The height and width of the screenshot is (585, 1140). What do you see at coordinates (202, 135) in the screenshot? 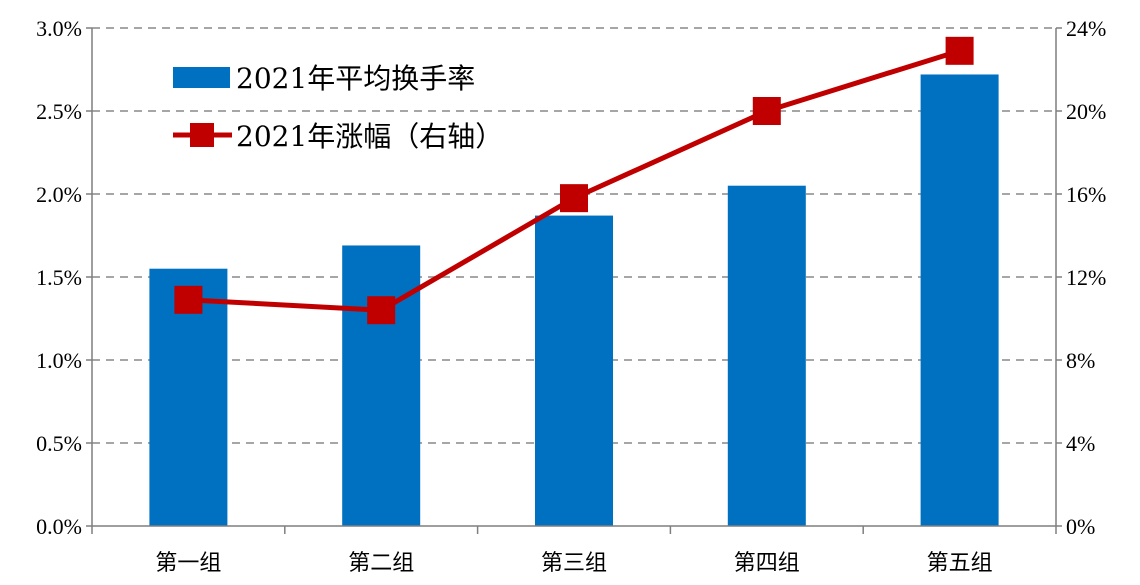
I see `legend-line-marker` at bounding box center [202, 135].